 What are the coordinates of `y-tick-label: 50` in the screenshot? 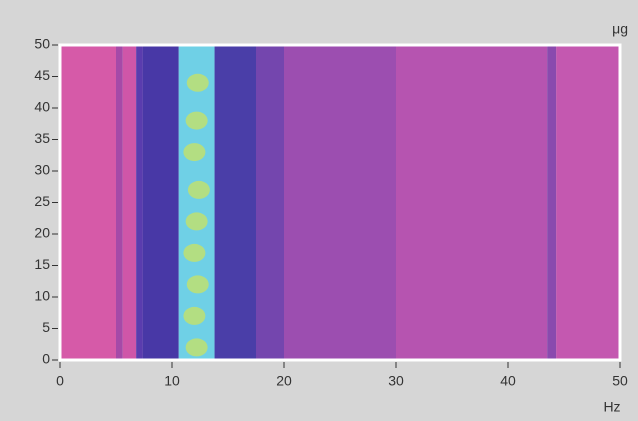 It's located at (42, 44).